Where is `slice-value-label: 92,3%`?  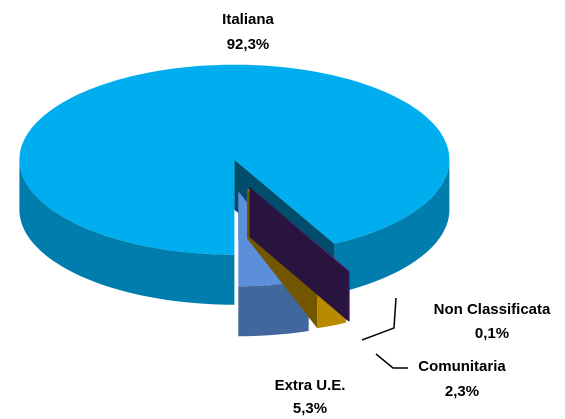
slice-value-label: 92,3% is located at coordinates (248, 44).